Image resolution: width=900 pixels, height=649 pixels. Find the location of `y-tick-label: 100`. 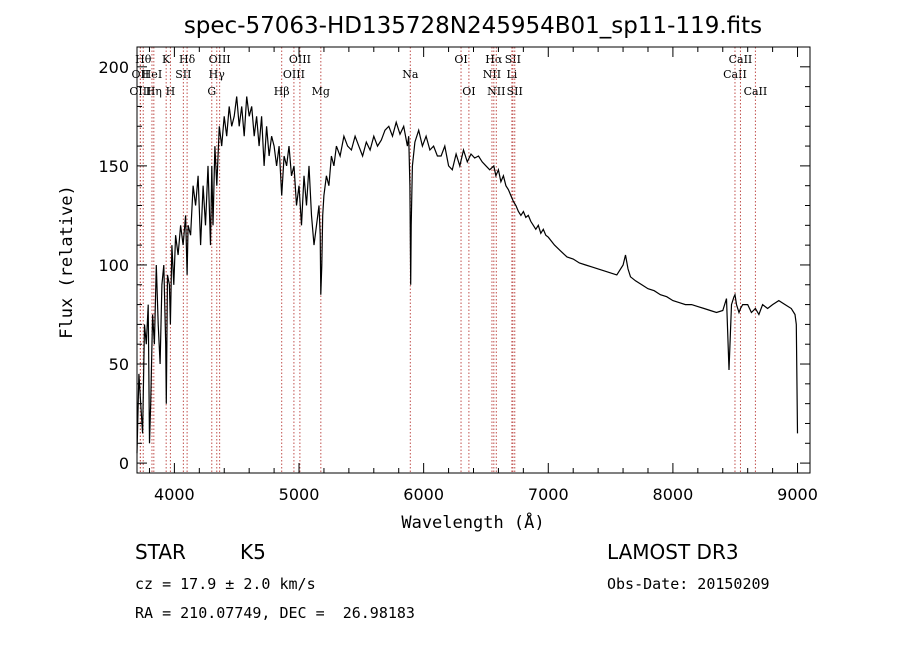

y-tick-label: 100 is located at coordinates (113, 265).